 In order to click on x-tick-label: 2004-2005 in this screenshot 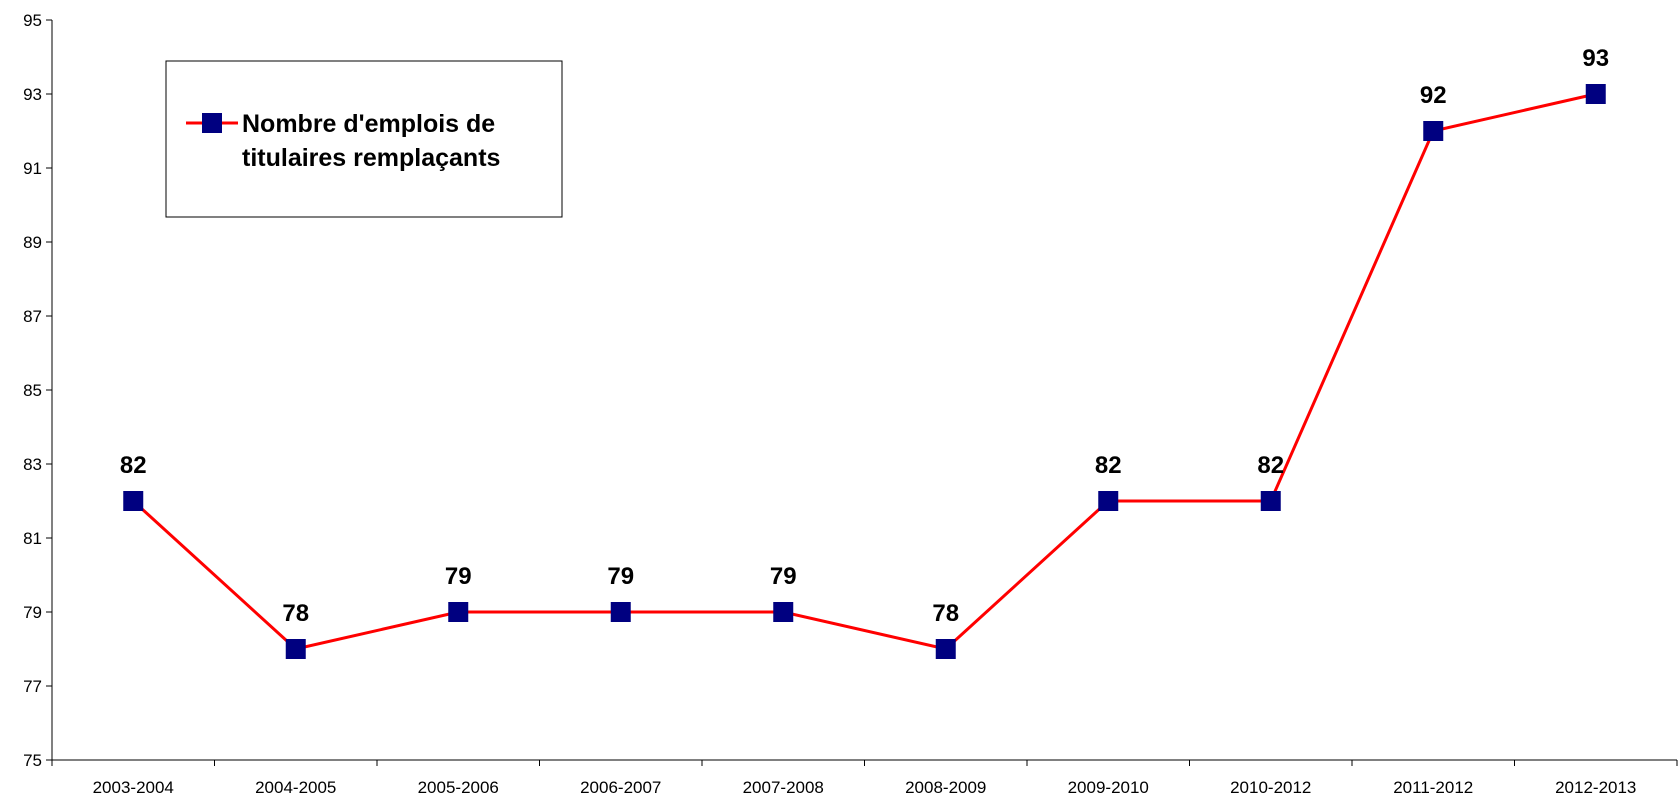, I will do `click(295, 787)`.